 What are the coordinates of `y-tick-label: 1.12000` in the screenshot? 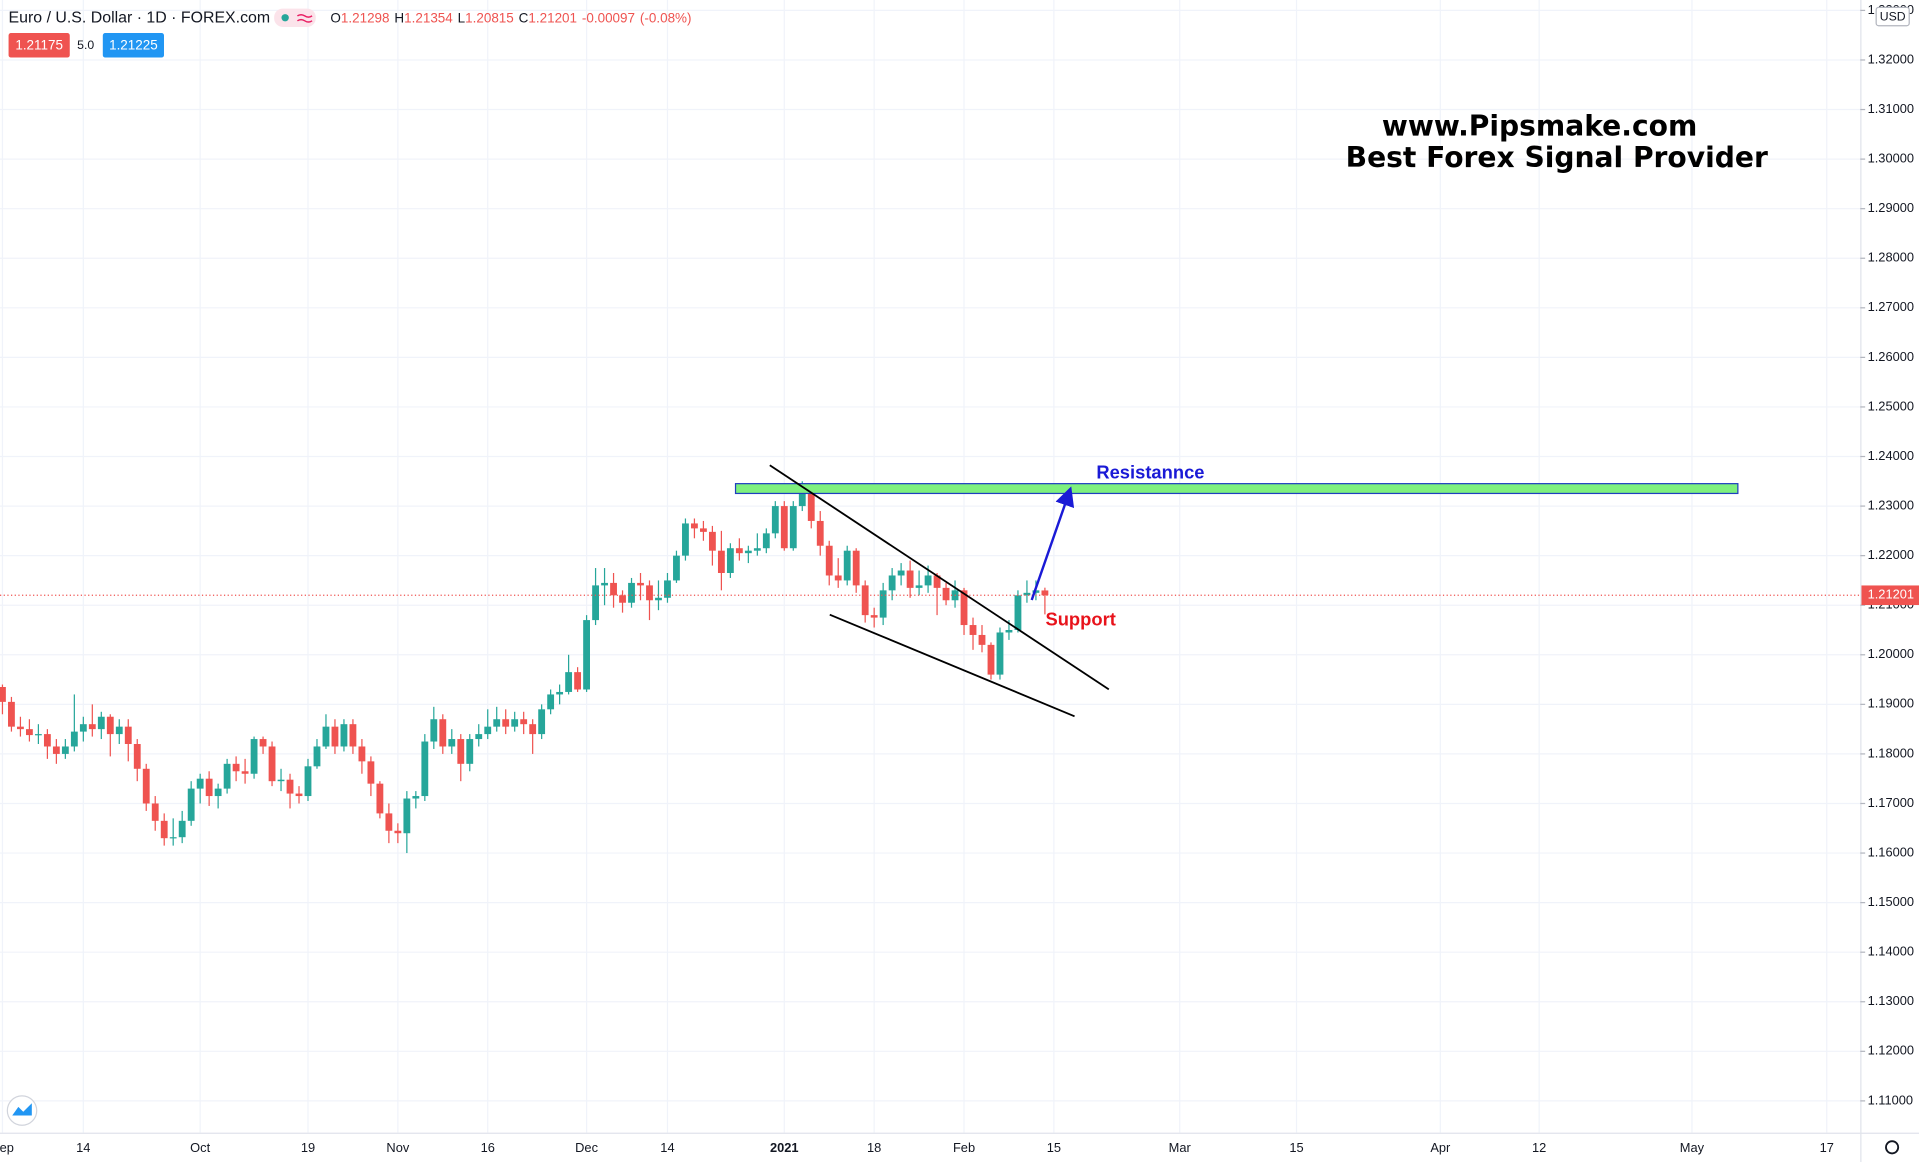 It's located at (1891, 1050).